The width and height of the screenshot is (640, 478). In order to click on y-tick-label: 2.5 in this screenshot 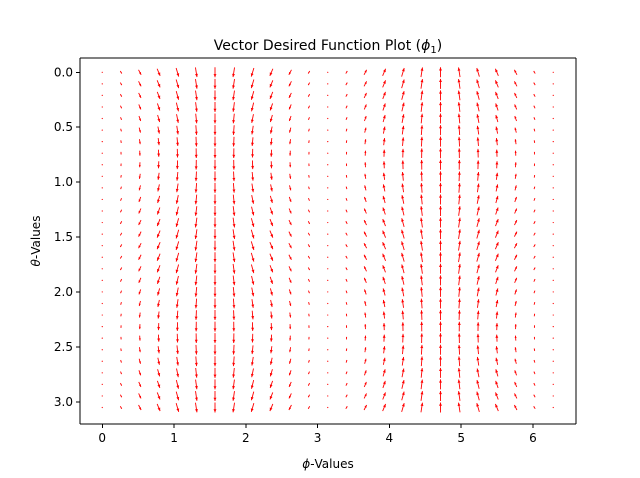, I will do `click(63, 347)`.